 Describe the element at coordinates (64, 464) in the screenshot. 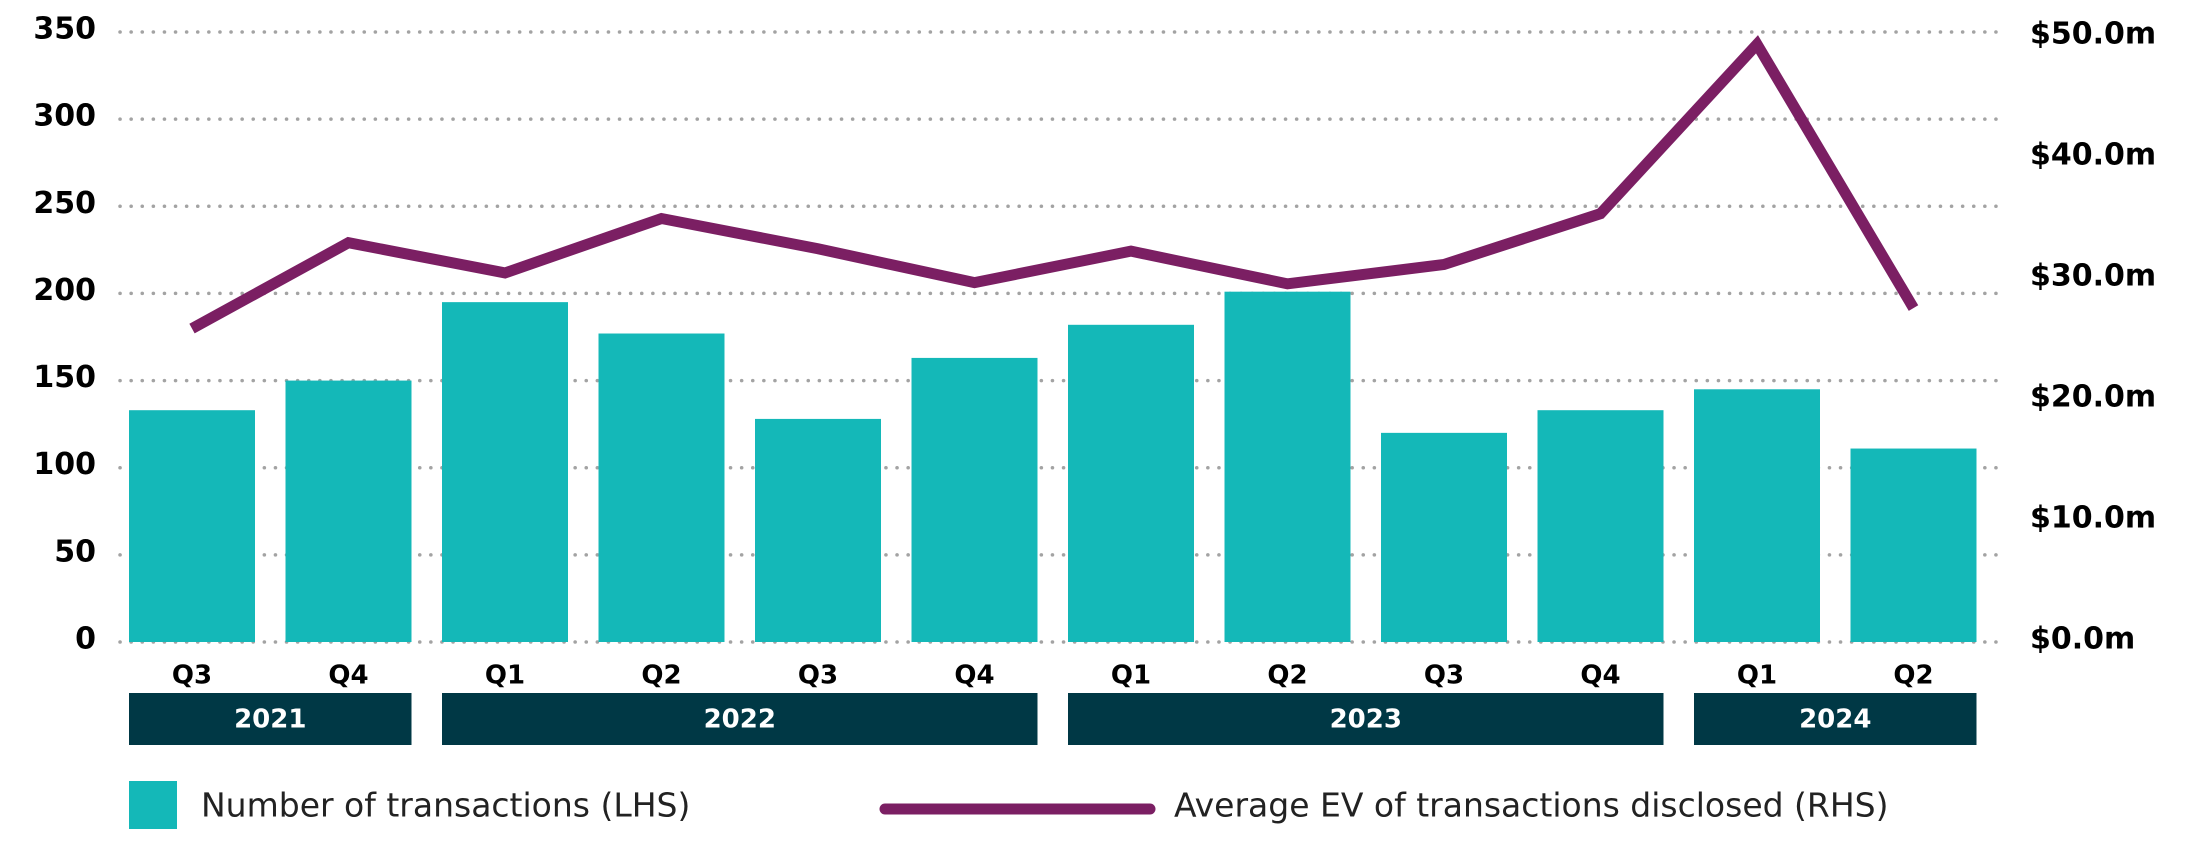

I see `y-left-tick-label: 100` at that location.